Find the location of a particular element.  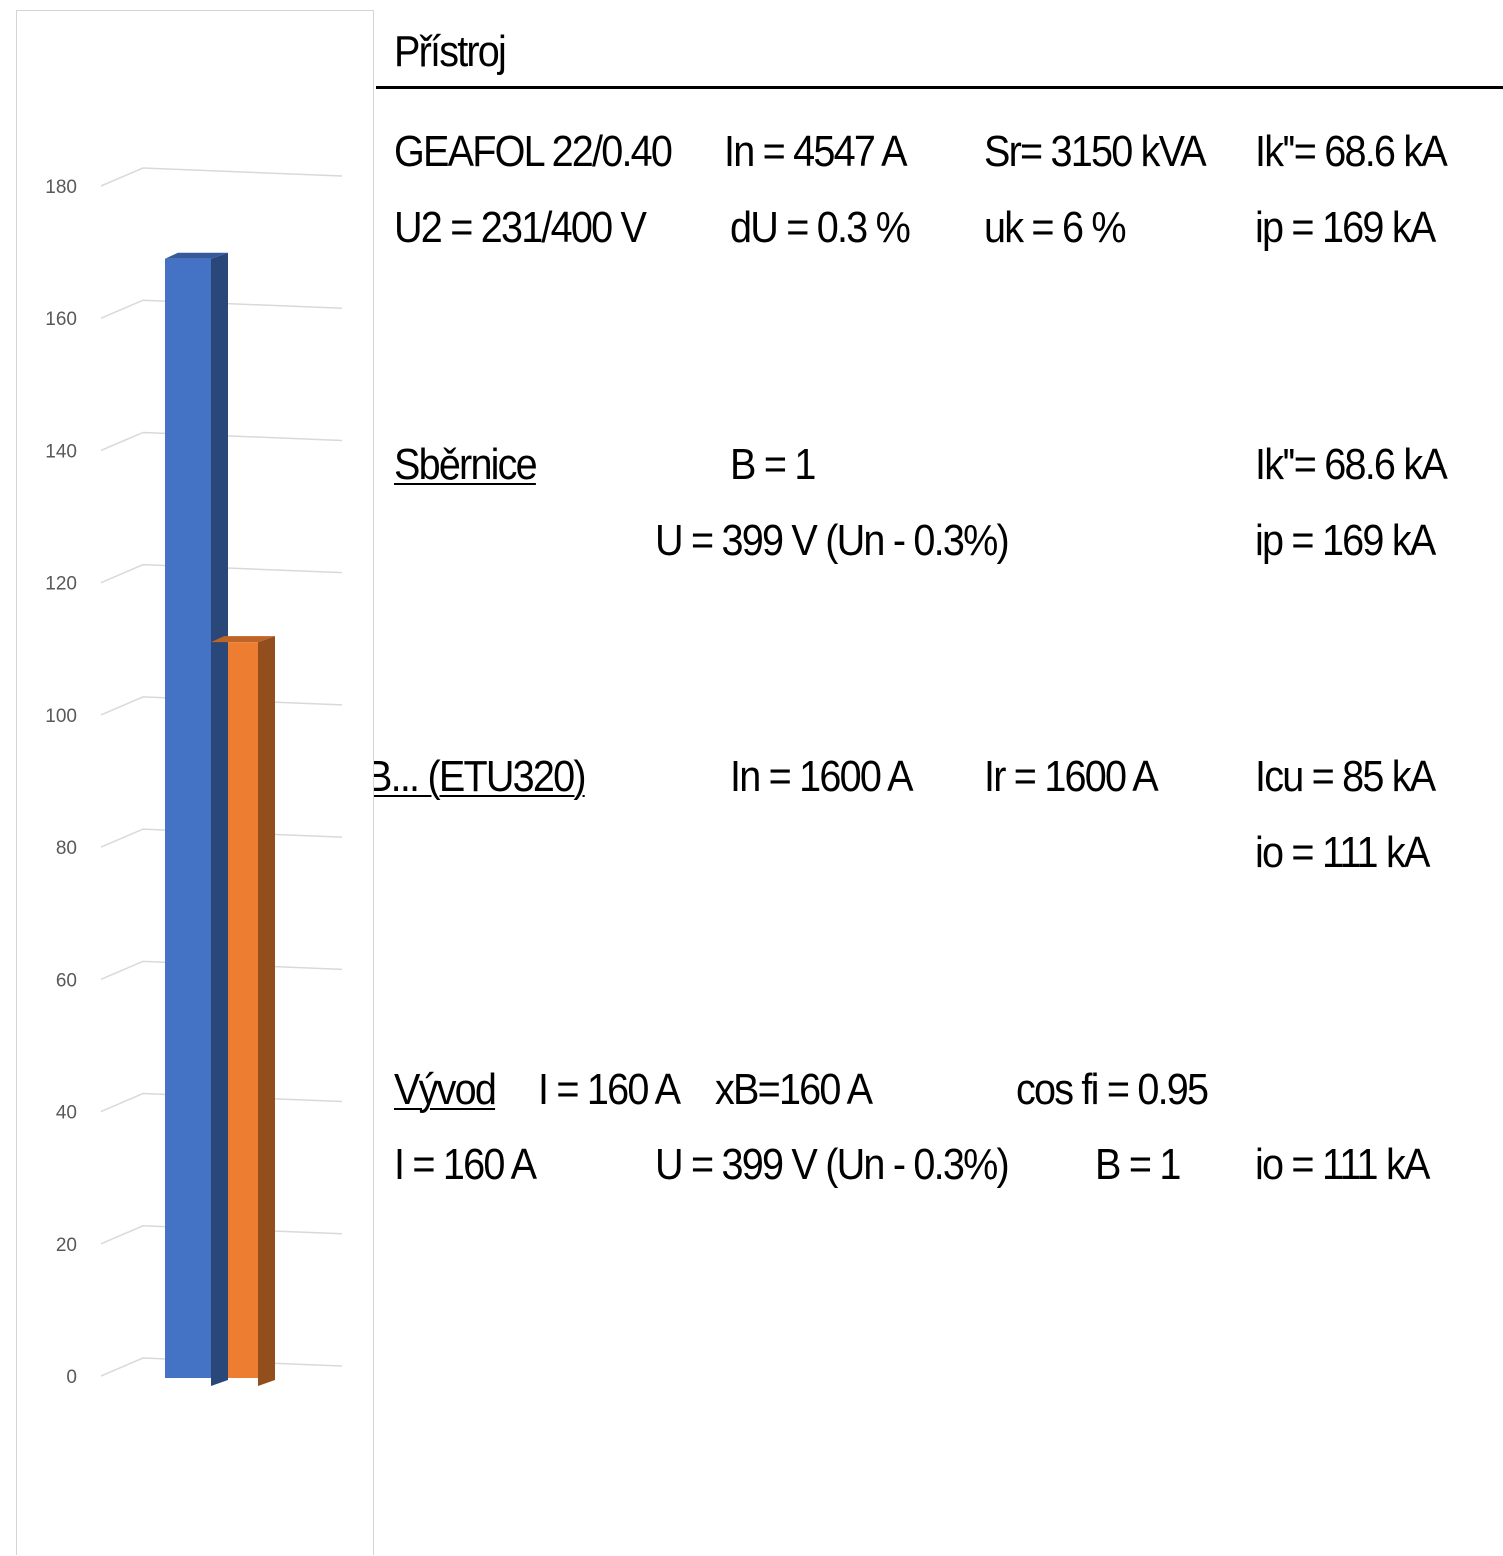

transformer-du: dU = 0.3 % is located at coordinates (820, 227).